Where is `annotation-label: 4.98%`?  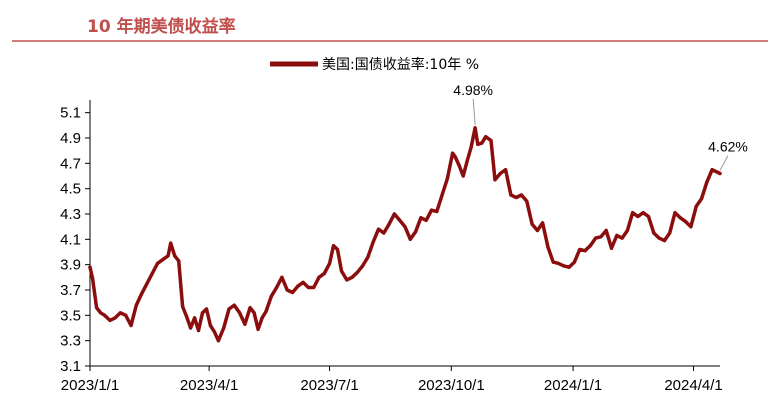
annotation-label: 4.98% is located at coordinates (473, 90).